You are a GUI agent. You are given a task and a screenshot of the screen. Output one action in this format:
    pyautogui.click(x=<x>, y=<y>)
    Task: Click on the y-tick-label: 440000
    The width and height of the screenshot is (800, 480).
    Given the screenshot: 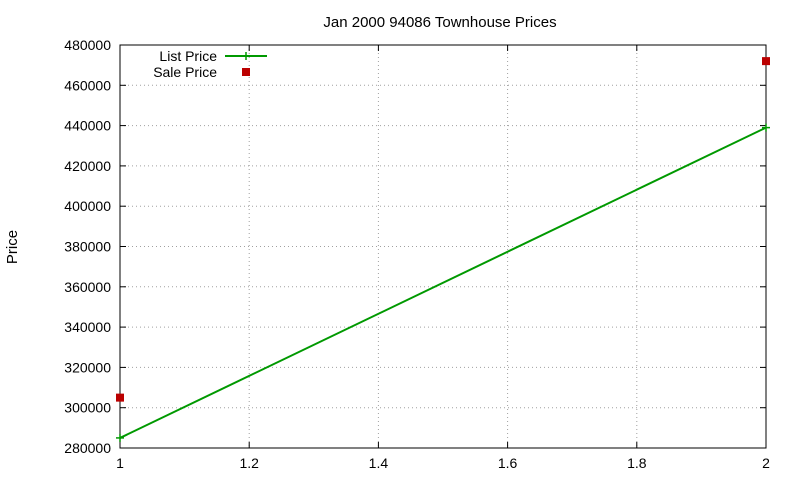 What is the action you would take?
    pyautogui.click(x=87, y=126)
    